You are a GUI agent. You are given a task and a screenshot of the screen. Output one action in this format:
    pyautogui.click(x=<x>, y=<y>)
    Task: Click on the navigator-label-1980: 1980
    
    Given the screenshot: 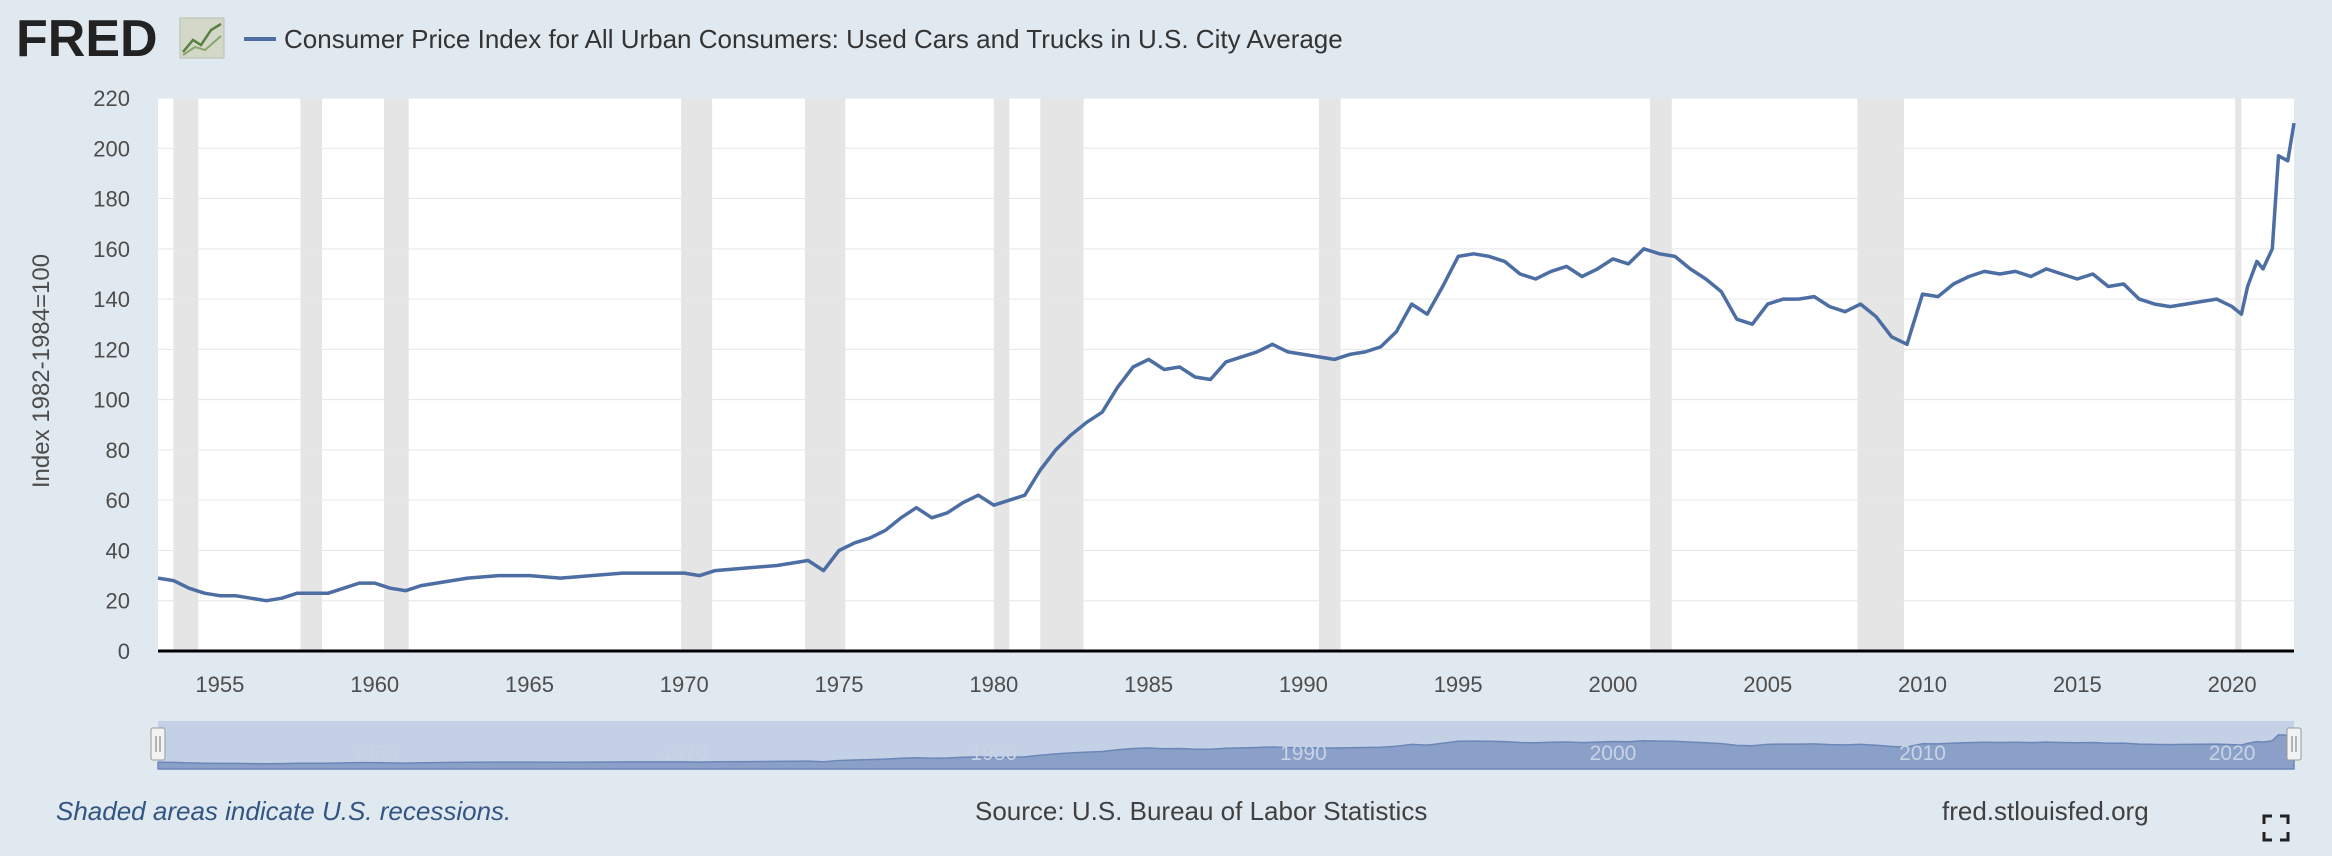 What is the action you would take?
    pyautogui.click(x=993, y=753)
    